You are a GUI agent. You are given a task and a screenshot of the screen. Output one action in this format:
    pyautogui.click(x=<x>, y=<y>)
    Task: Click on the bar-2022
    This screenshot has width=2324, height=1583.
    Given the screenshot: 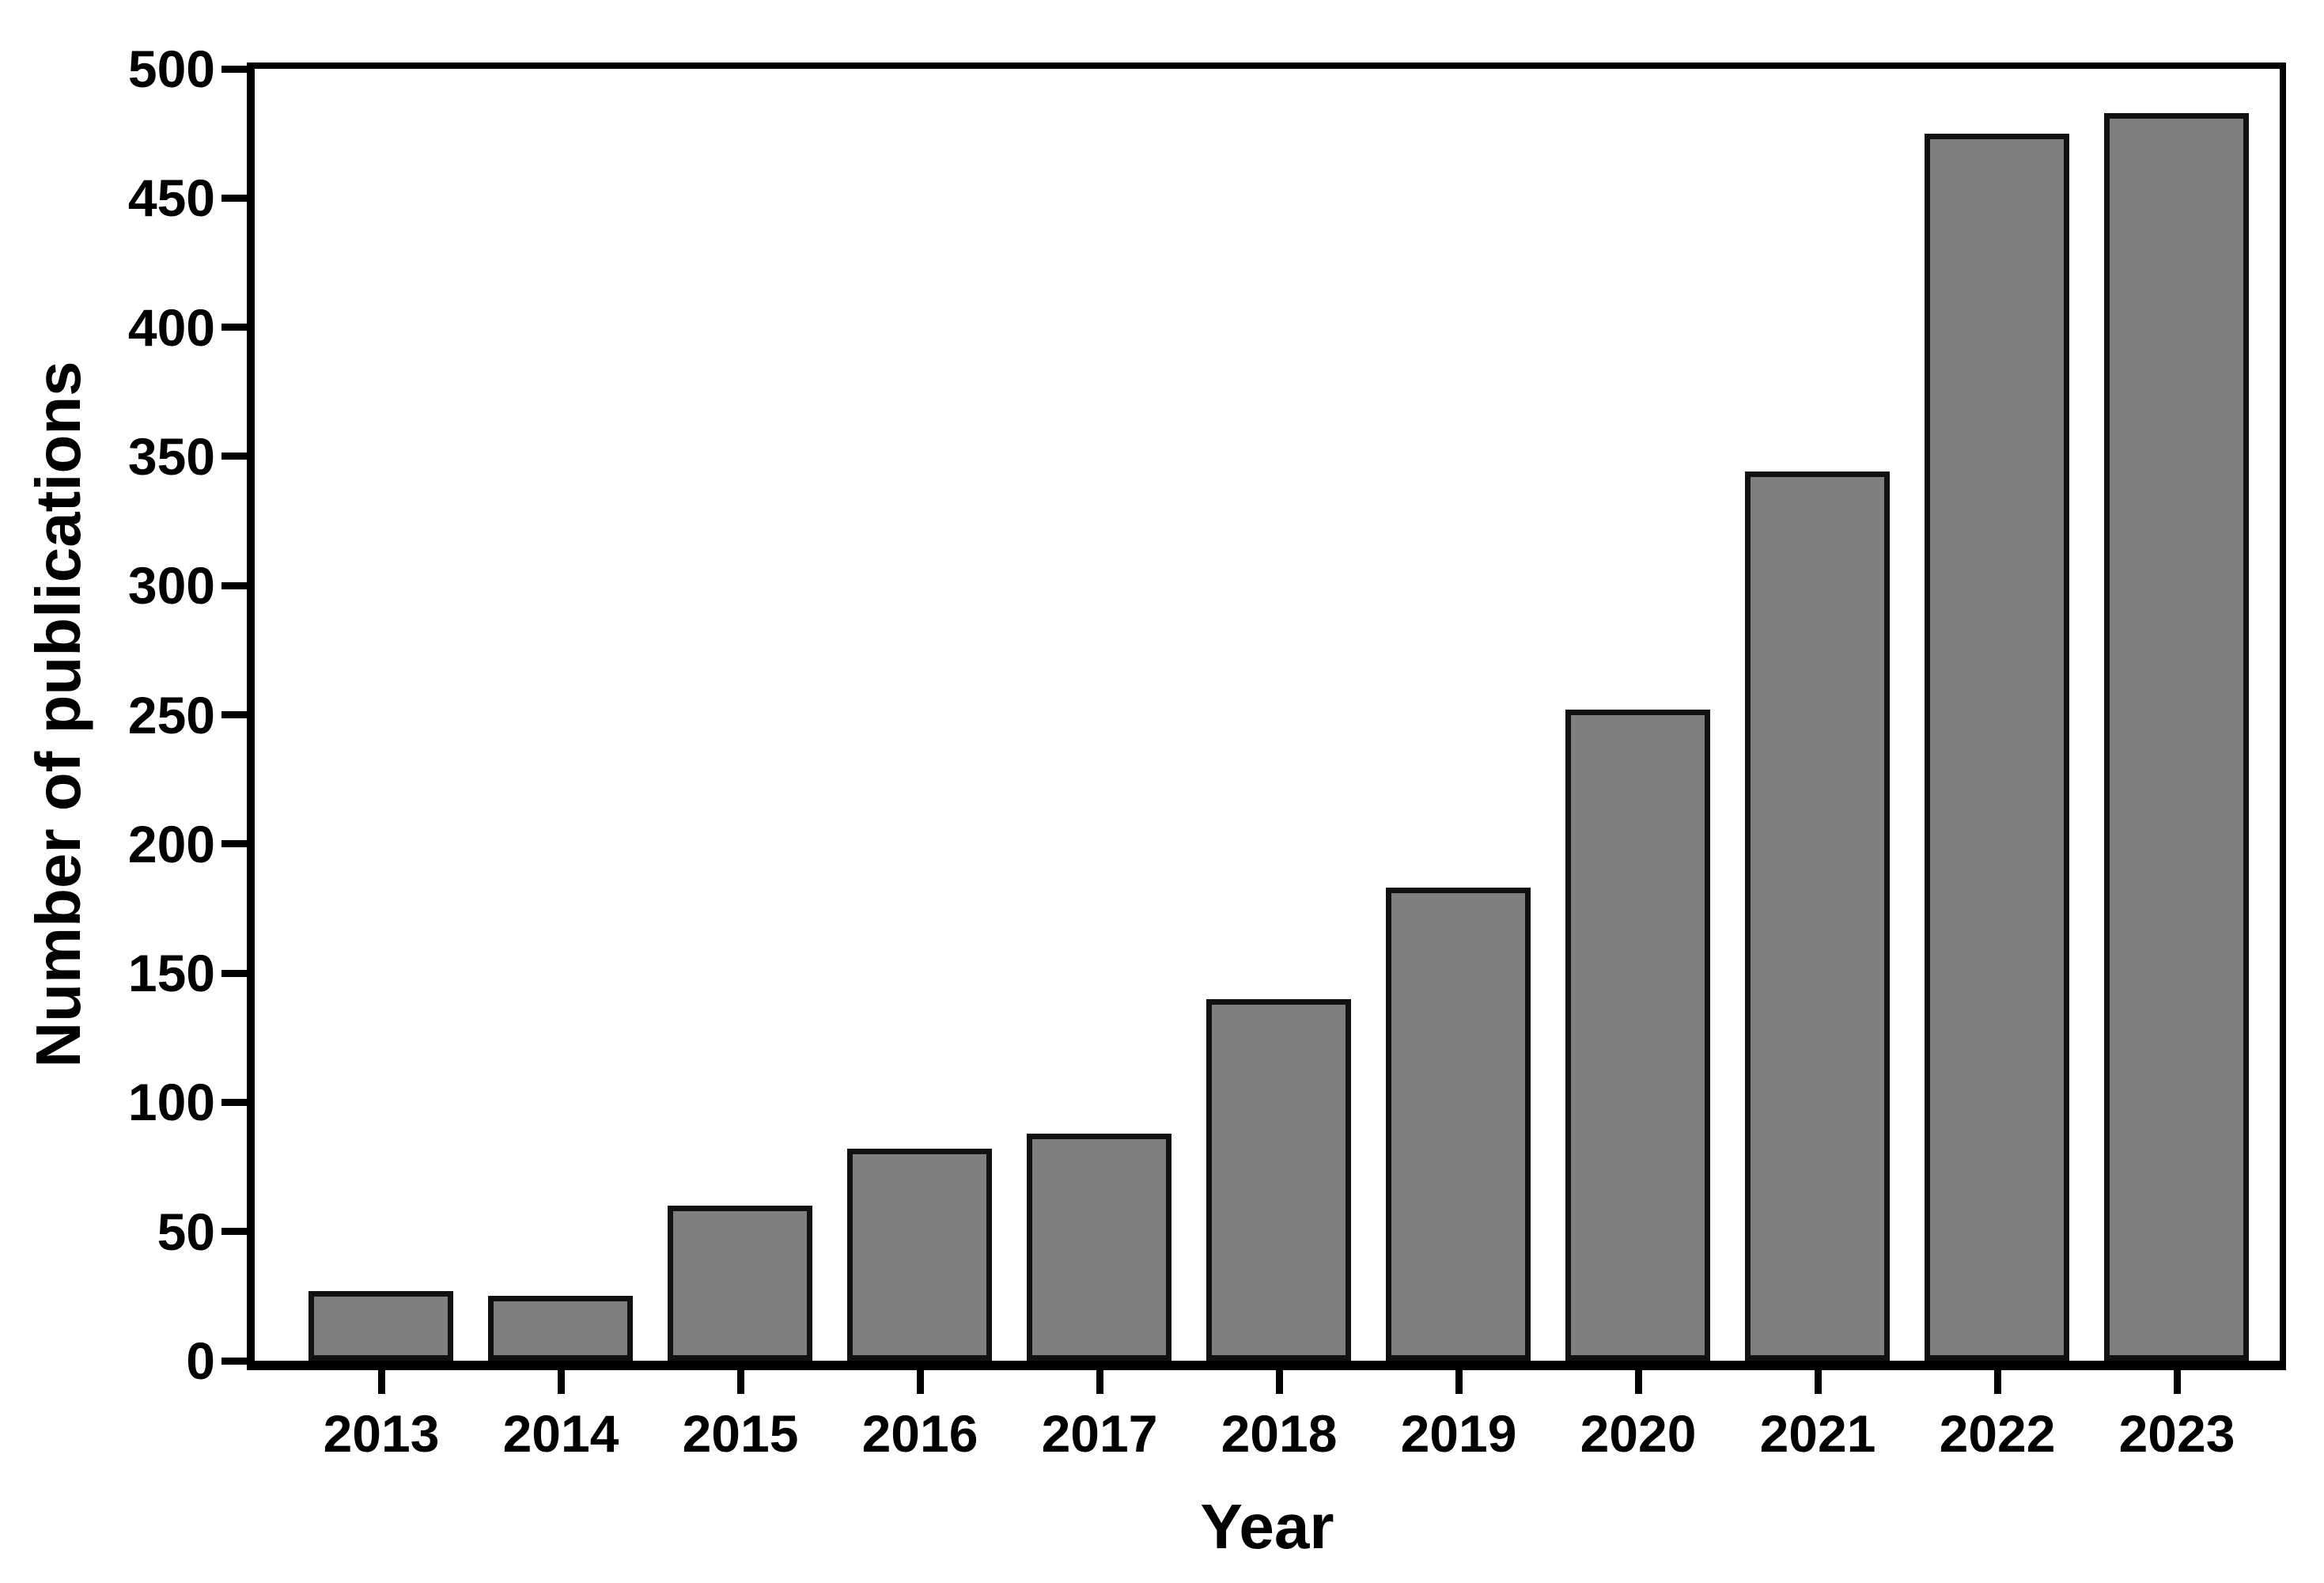 What is the action you would take?
    pyautogui.click(x=1997, y=747)
    